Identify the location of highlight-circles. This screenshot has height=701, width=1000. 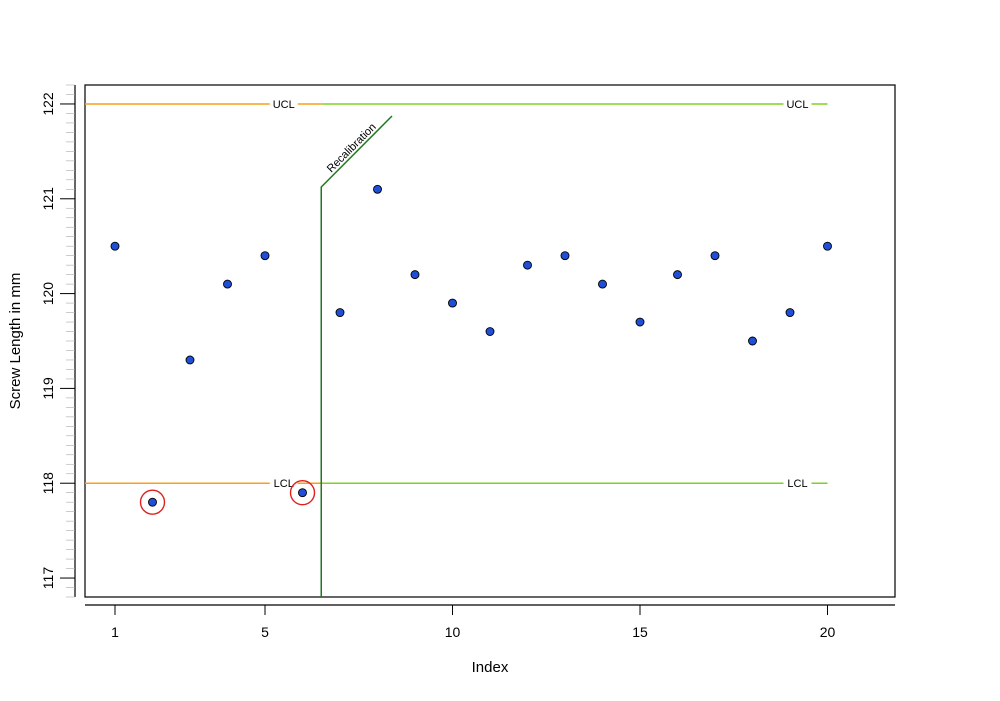
(227, 497).